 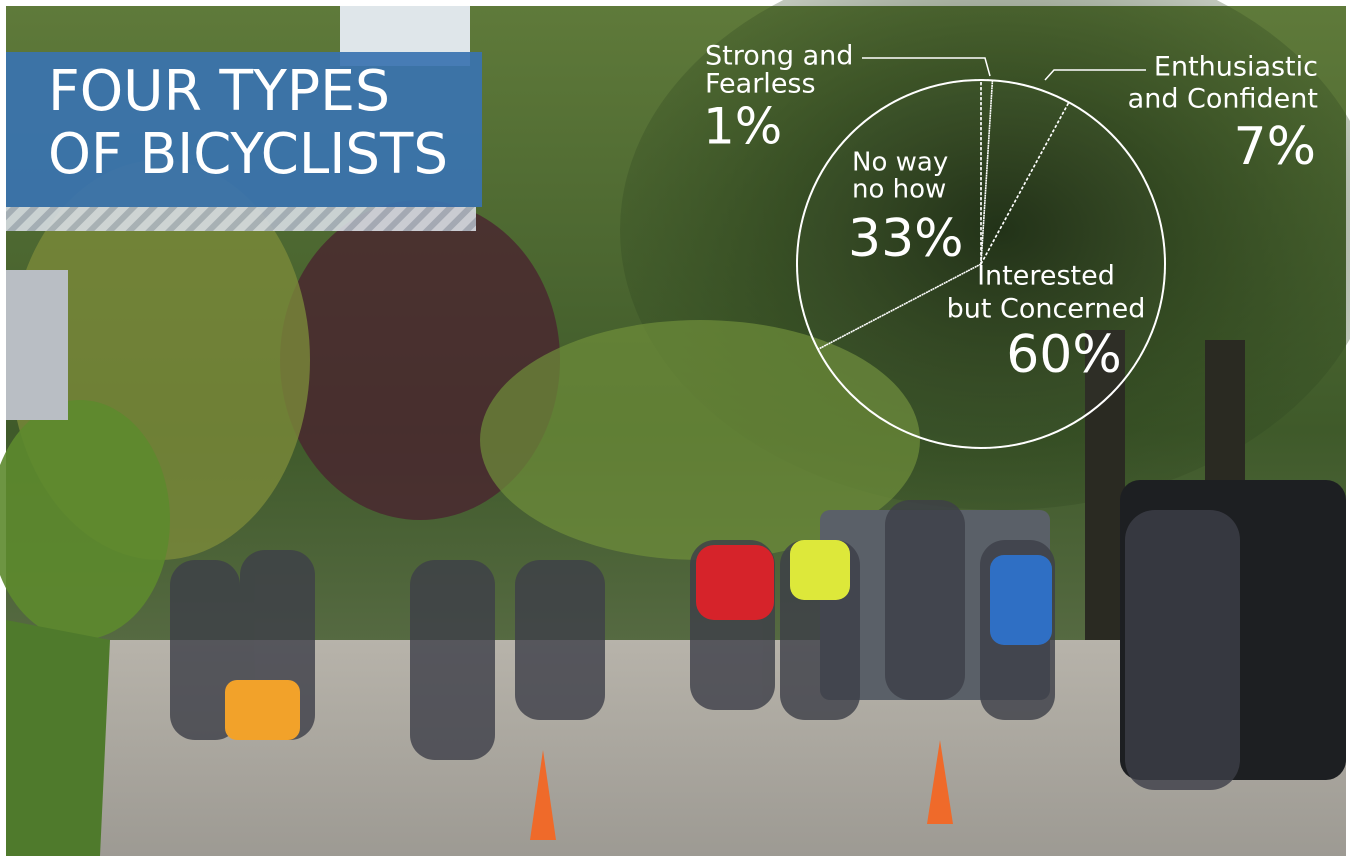 I want to click on slice-label: No way, so click(x=900, y=163).